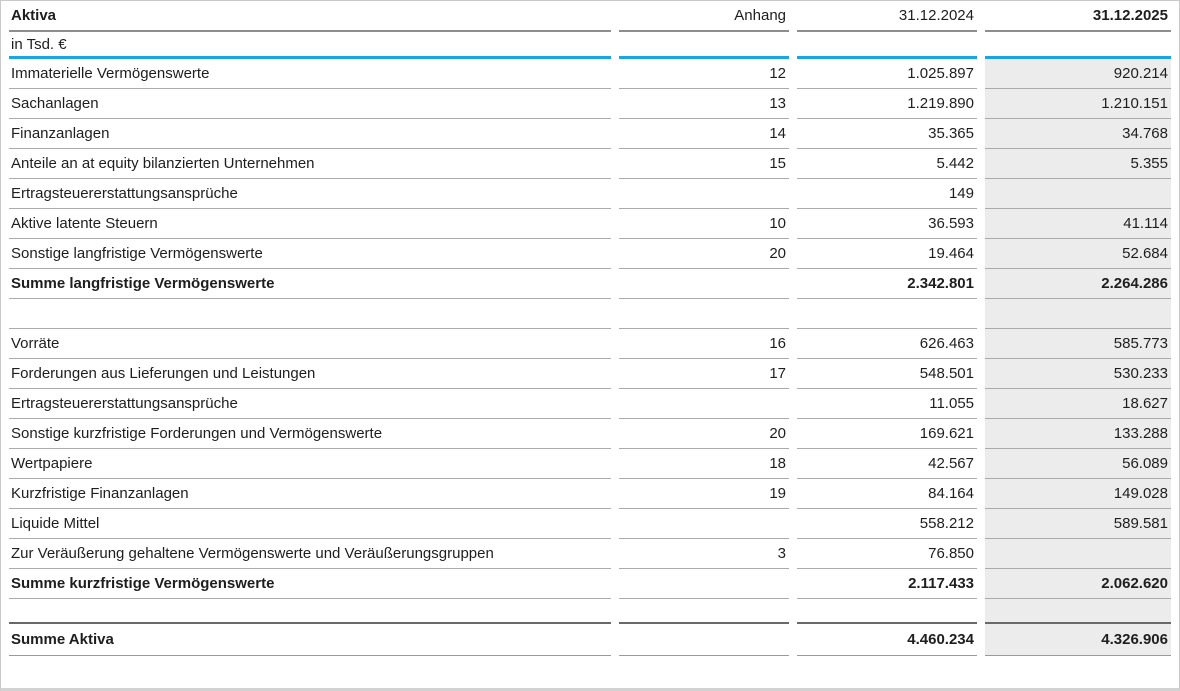 The image size is (1180, 691). What do you see at coordinates (887, 494) in the screenshot?
I see `cell-2024: 84.164` at bounding box center [887, 494].